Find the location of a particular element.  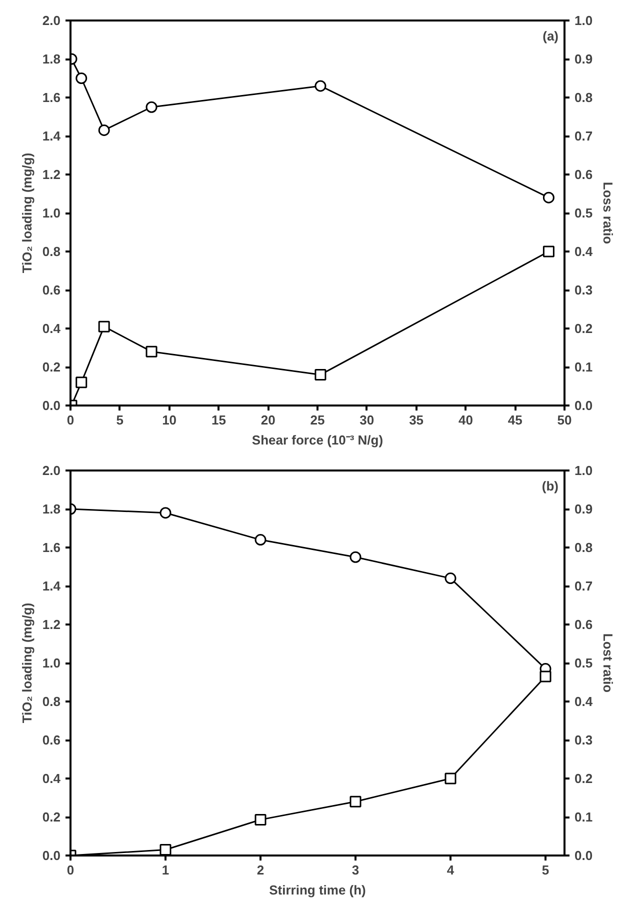

x-tick-label: 1 is located at coordinates (166, 870).